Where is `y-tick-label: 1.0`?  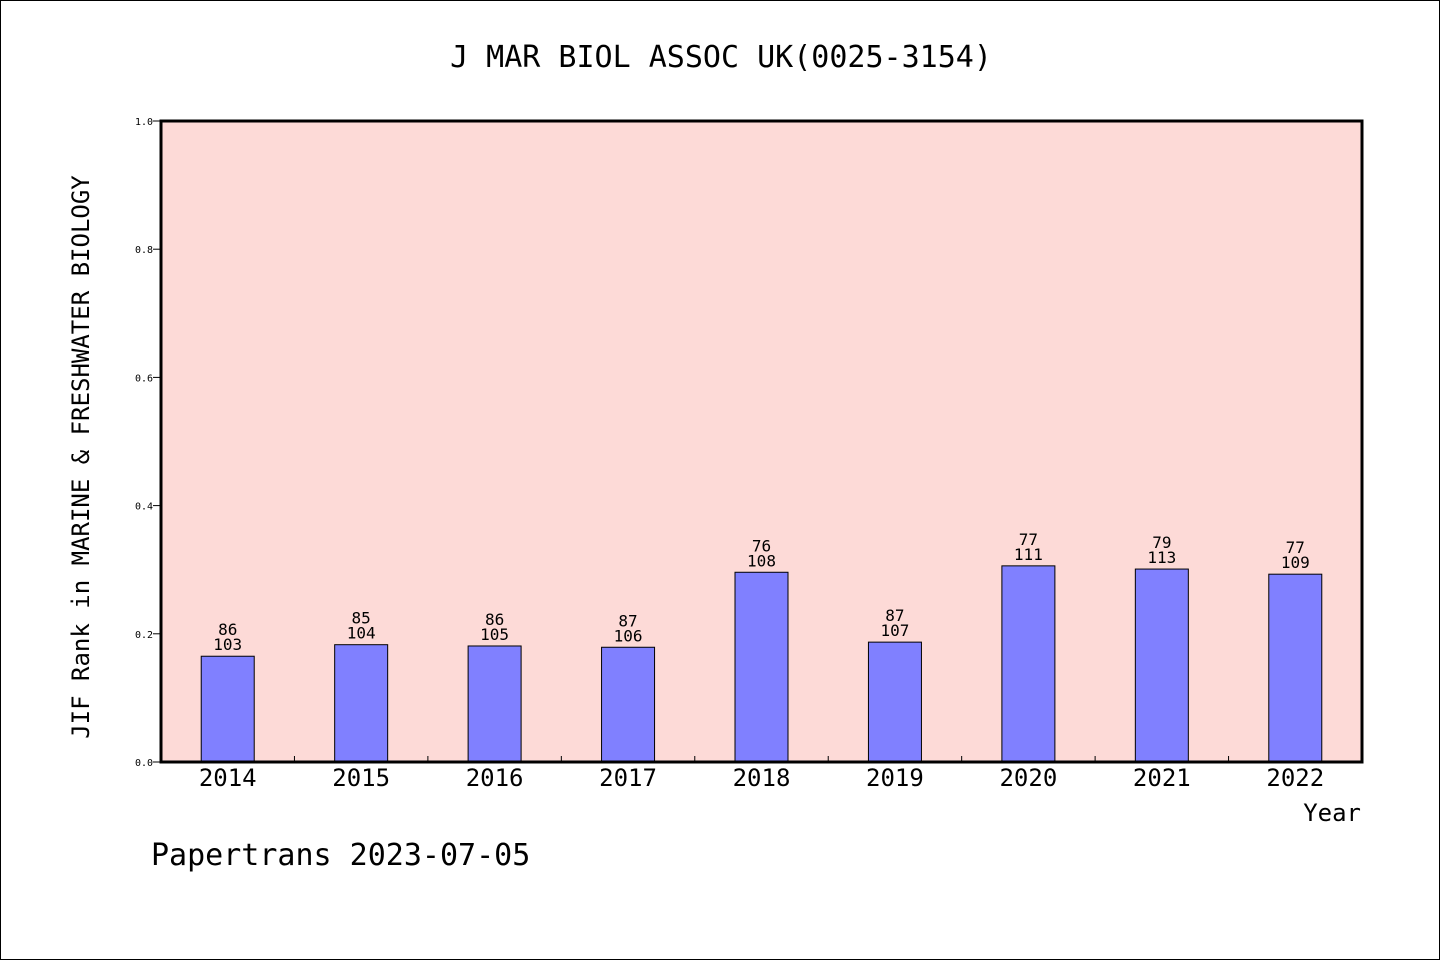 y-tick-label: 1.0 is located at coordinates (144, 122).